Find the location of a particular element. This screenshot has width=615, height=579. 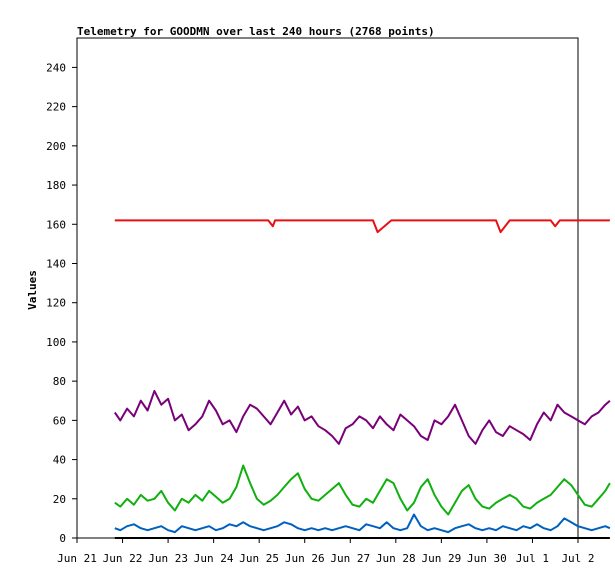

y-tick-label: 140 is located at coordinates (56, 263).